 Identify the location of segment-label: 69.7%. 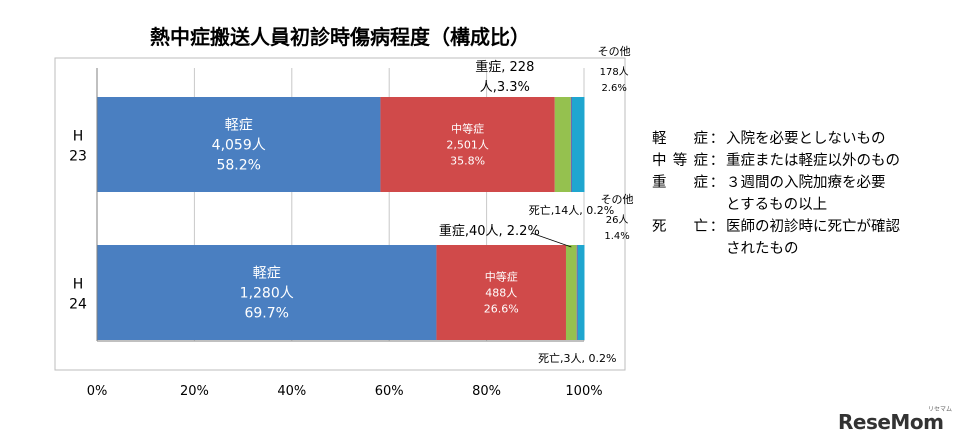
(266, 313).